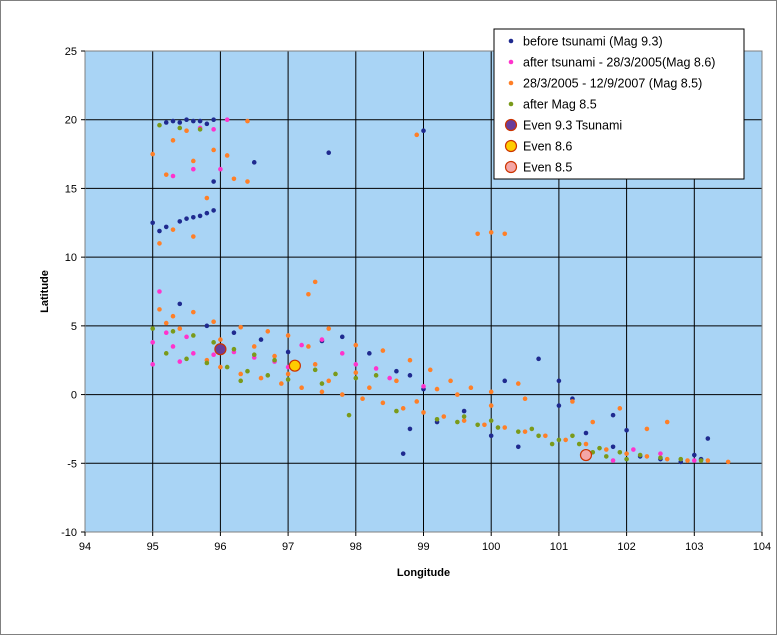 The height and width of the screenshot is (635, 777). Describe the element at coordinates (69, 533) in the screenshot. I see `y-tick-label: -10` at that location.